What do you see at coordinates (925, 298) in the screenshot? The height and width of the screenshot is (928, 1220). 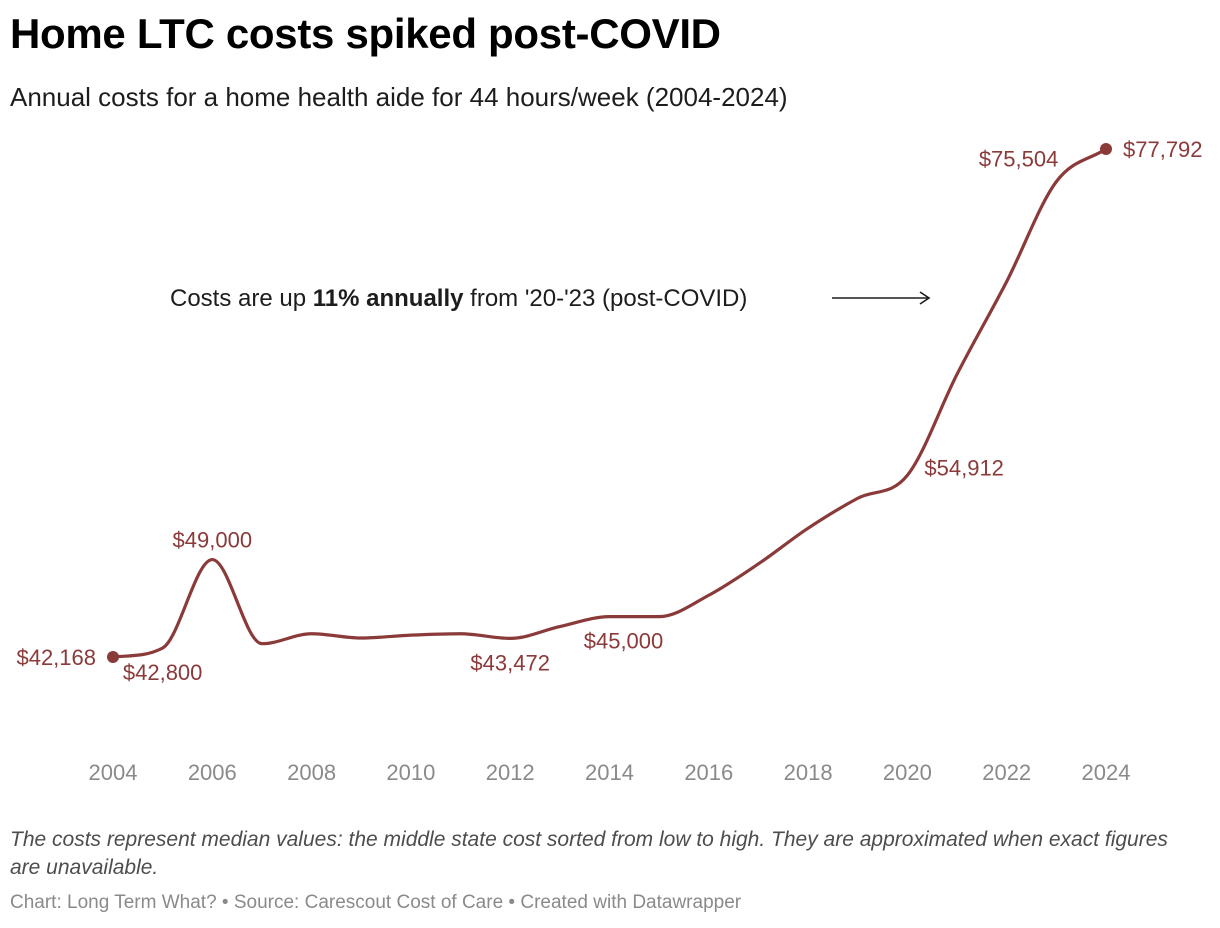 I see `annotation-arrow-head` at bounding box center [925, 298].